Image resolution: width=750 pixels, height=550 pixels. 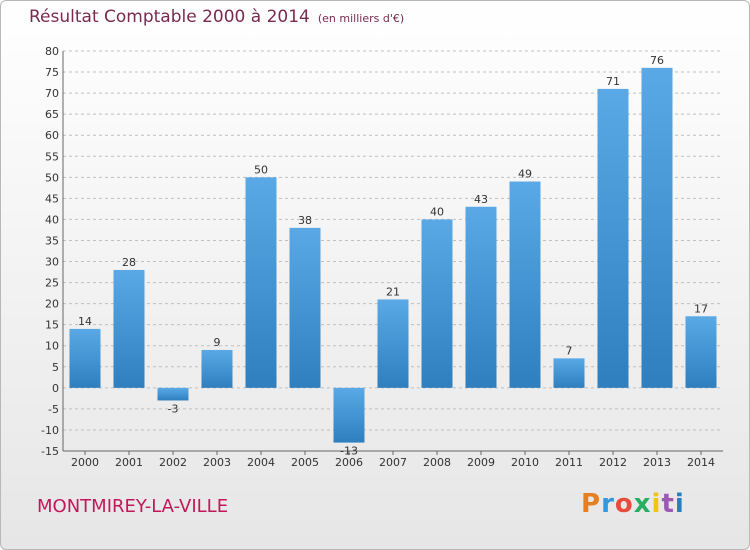 I want to click on y-tick-label: -15, so click(x=50, y=451).